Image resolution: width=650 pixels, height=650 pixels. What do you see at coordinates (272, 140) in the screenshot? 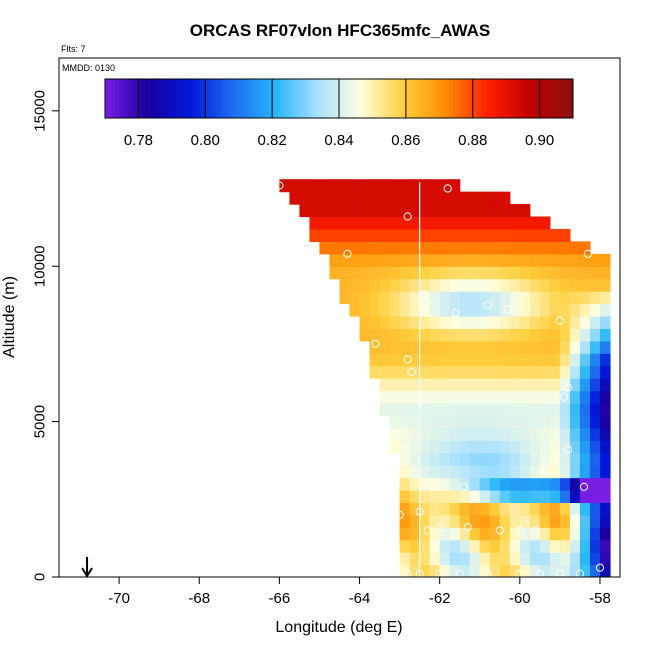
I see `colorbar-tick-label: 0.82` at bounding box center [272, 140].